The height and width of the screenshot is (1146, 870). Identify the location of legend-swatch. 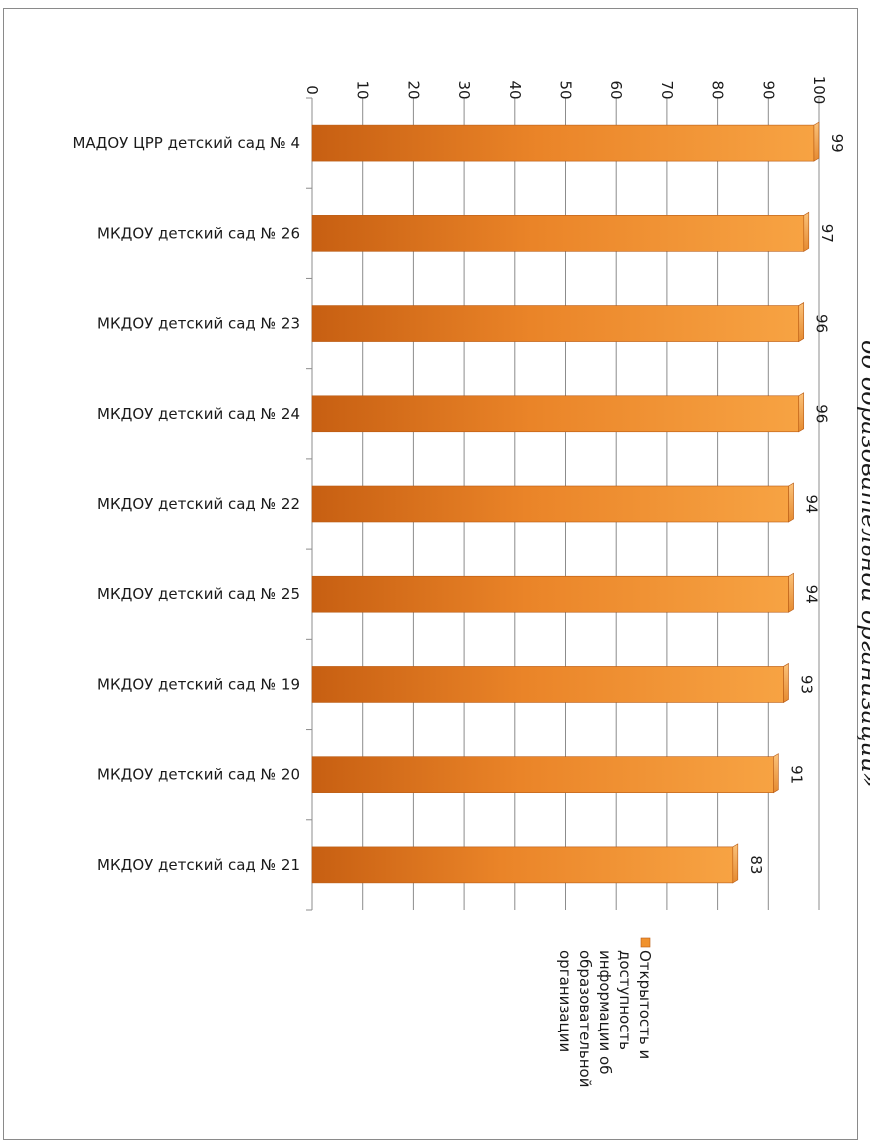
(645, 942).